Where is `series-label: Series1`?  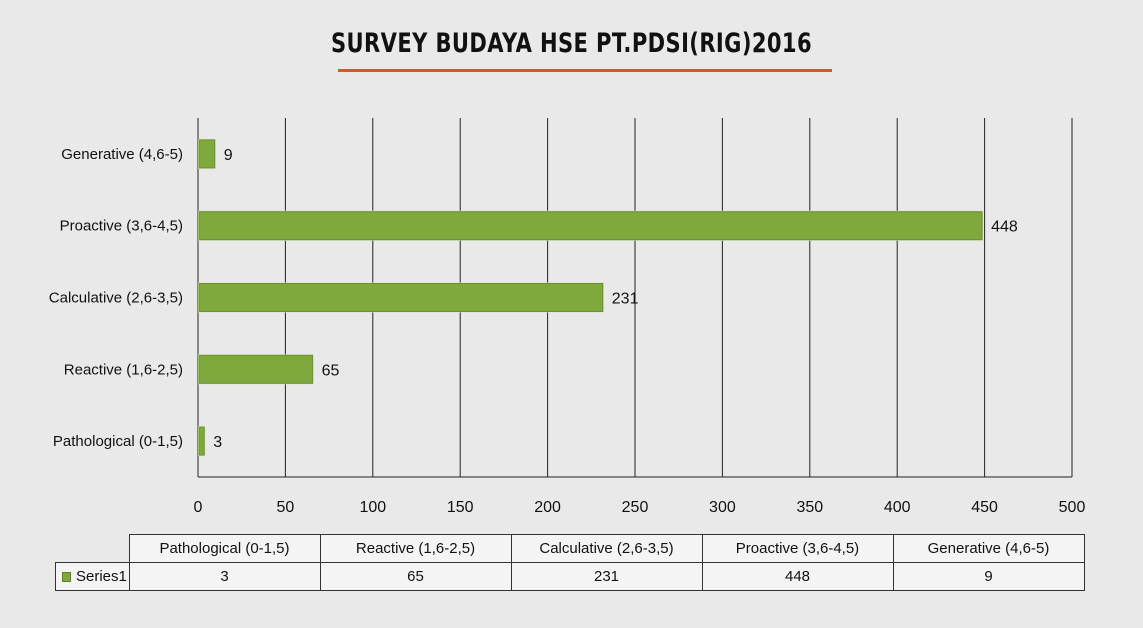 series-label: Series1 is located at coordinates (101, 576).